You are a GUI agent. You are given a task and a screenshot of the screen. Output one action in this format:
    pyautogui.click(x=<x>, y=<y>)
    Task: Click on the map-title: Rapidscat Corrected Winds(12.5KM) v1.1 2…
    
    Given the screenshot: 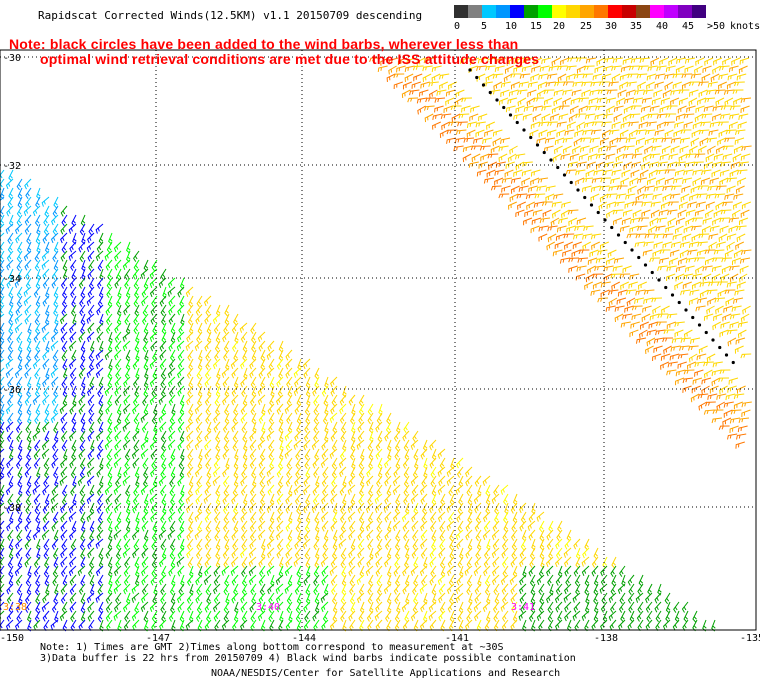 What is the action you would take?
    pyautogui.click(x=230, y=15)
    